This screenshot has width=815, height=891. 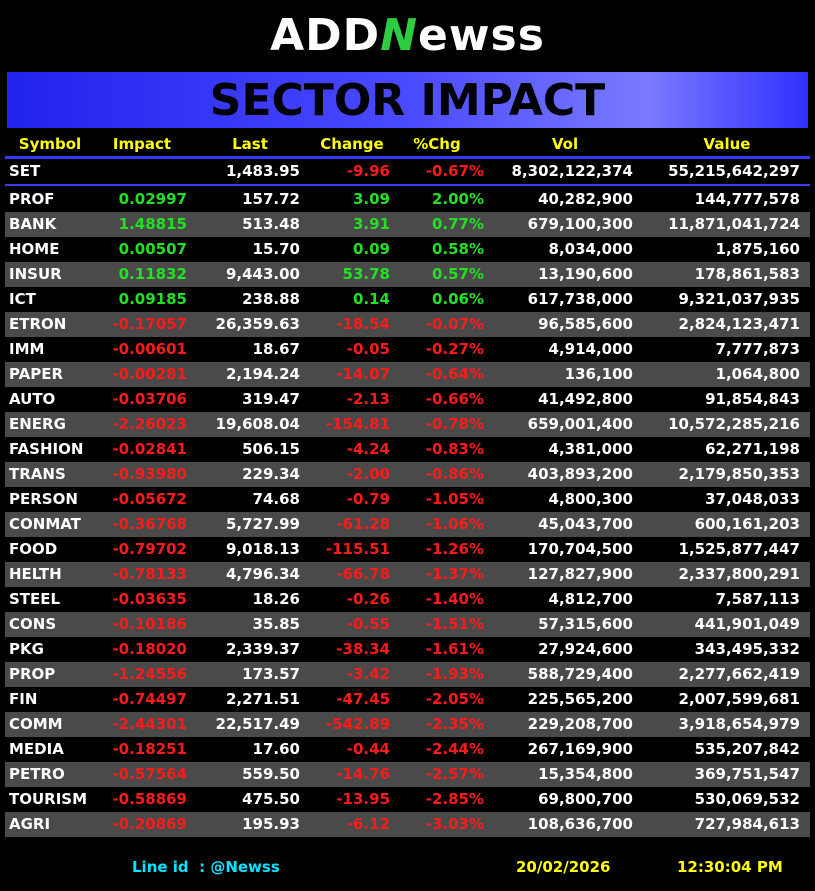 What do you see at coordinates (276, 749) in the screenshot?
I see `table-cell: 17.60` at bounding box center [276, 749].